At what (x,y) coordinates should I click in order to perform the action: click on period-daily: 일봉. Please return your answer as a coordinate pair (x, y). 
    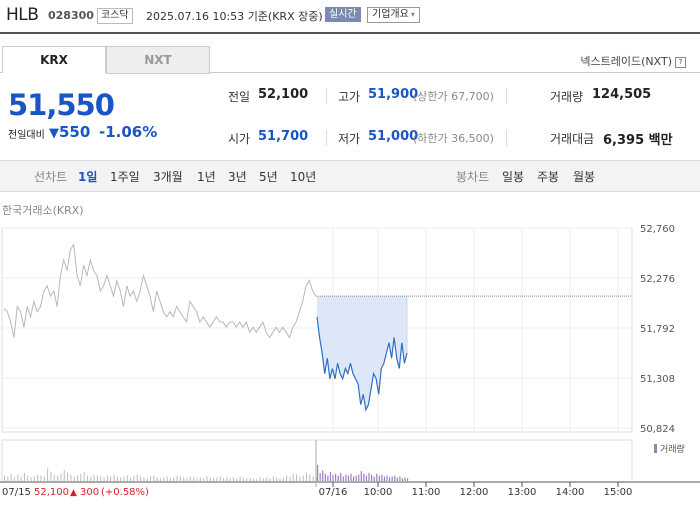
    Looking at the image, I should click on (513, 177).